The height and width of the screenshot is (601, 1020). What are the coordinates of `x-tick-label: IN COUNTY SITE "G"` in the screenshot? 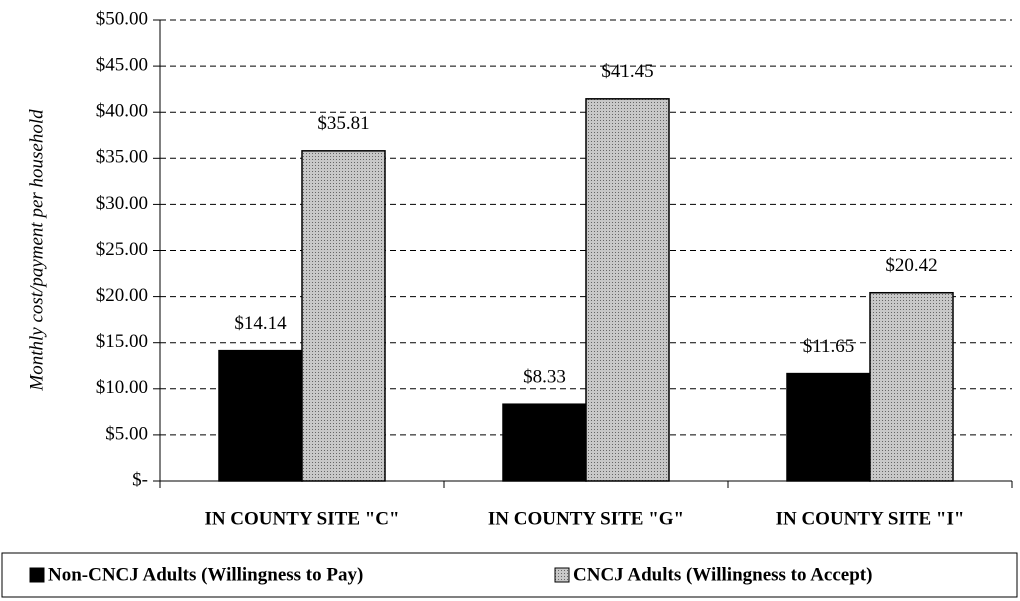 It's located at (586, 518).